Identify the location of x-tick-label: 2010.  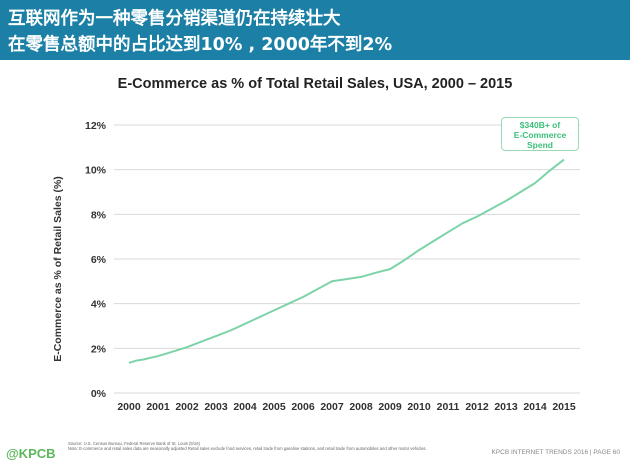
(419, 407).